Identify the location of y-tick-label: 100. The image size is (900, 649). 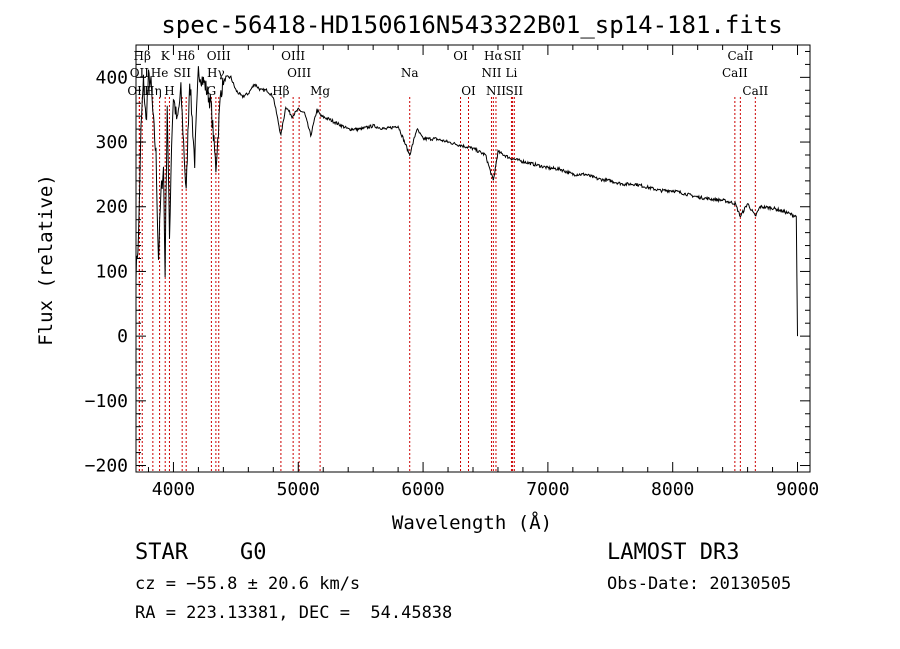
(111, 271).